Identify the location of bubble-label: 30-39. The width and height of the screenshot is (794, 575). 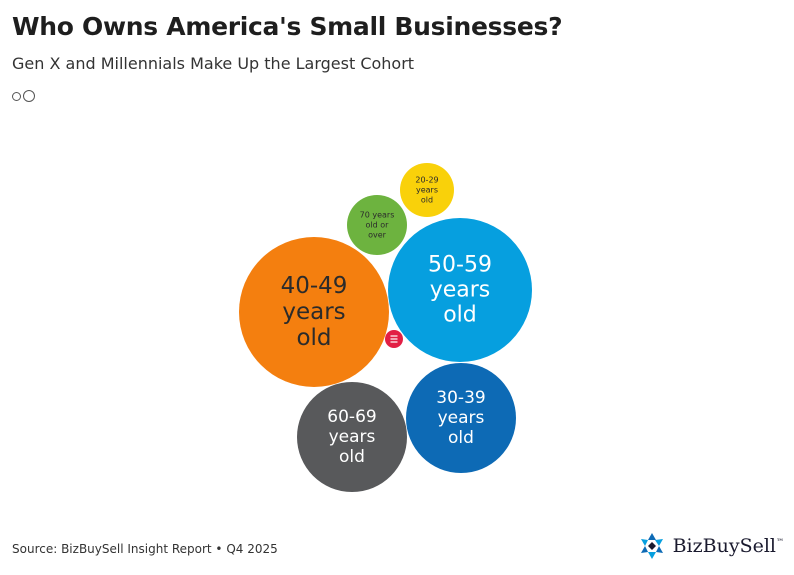
(460, 398).